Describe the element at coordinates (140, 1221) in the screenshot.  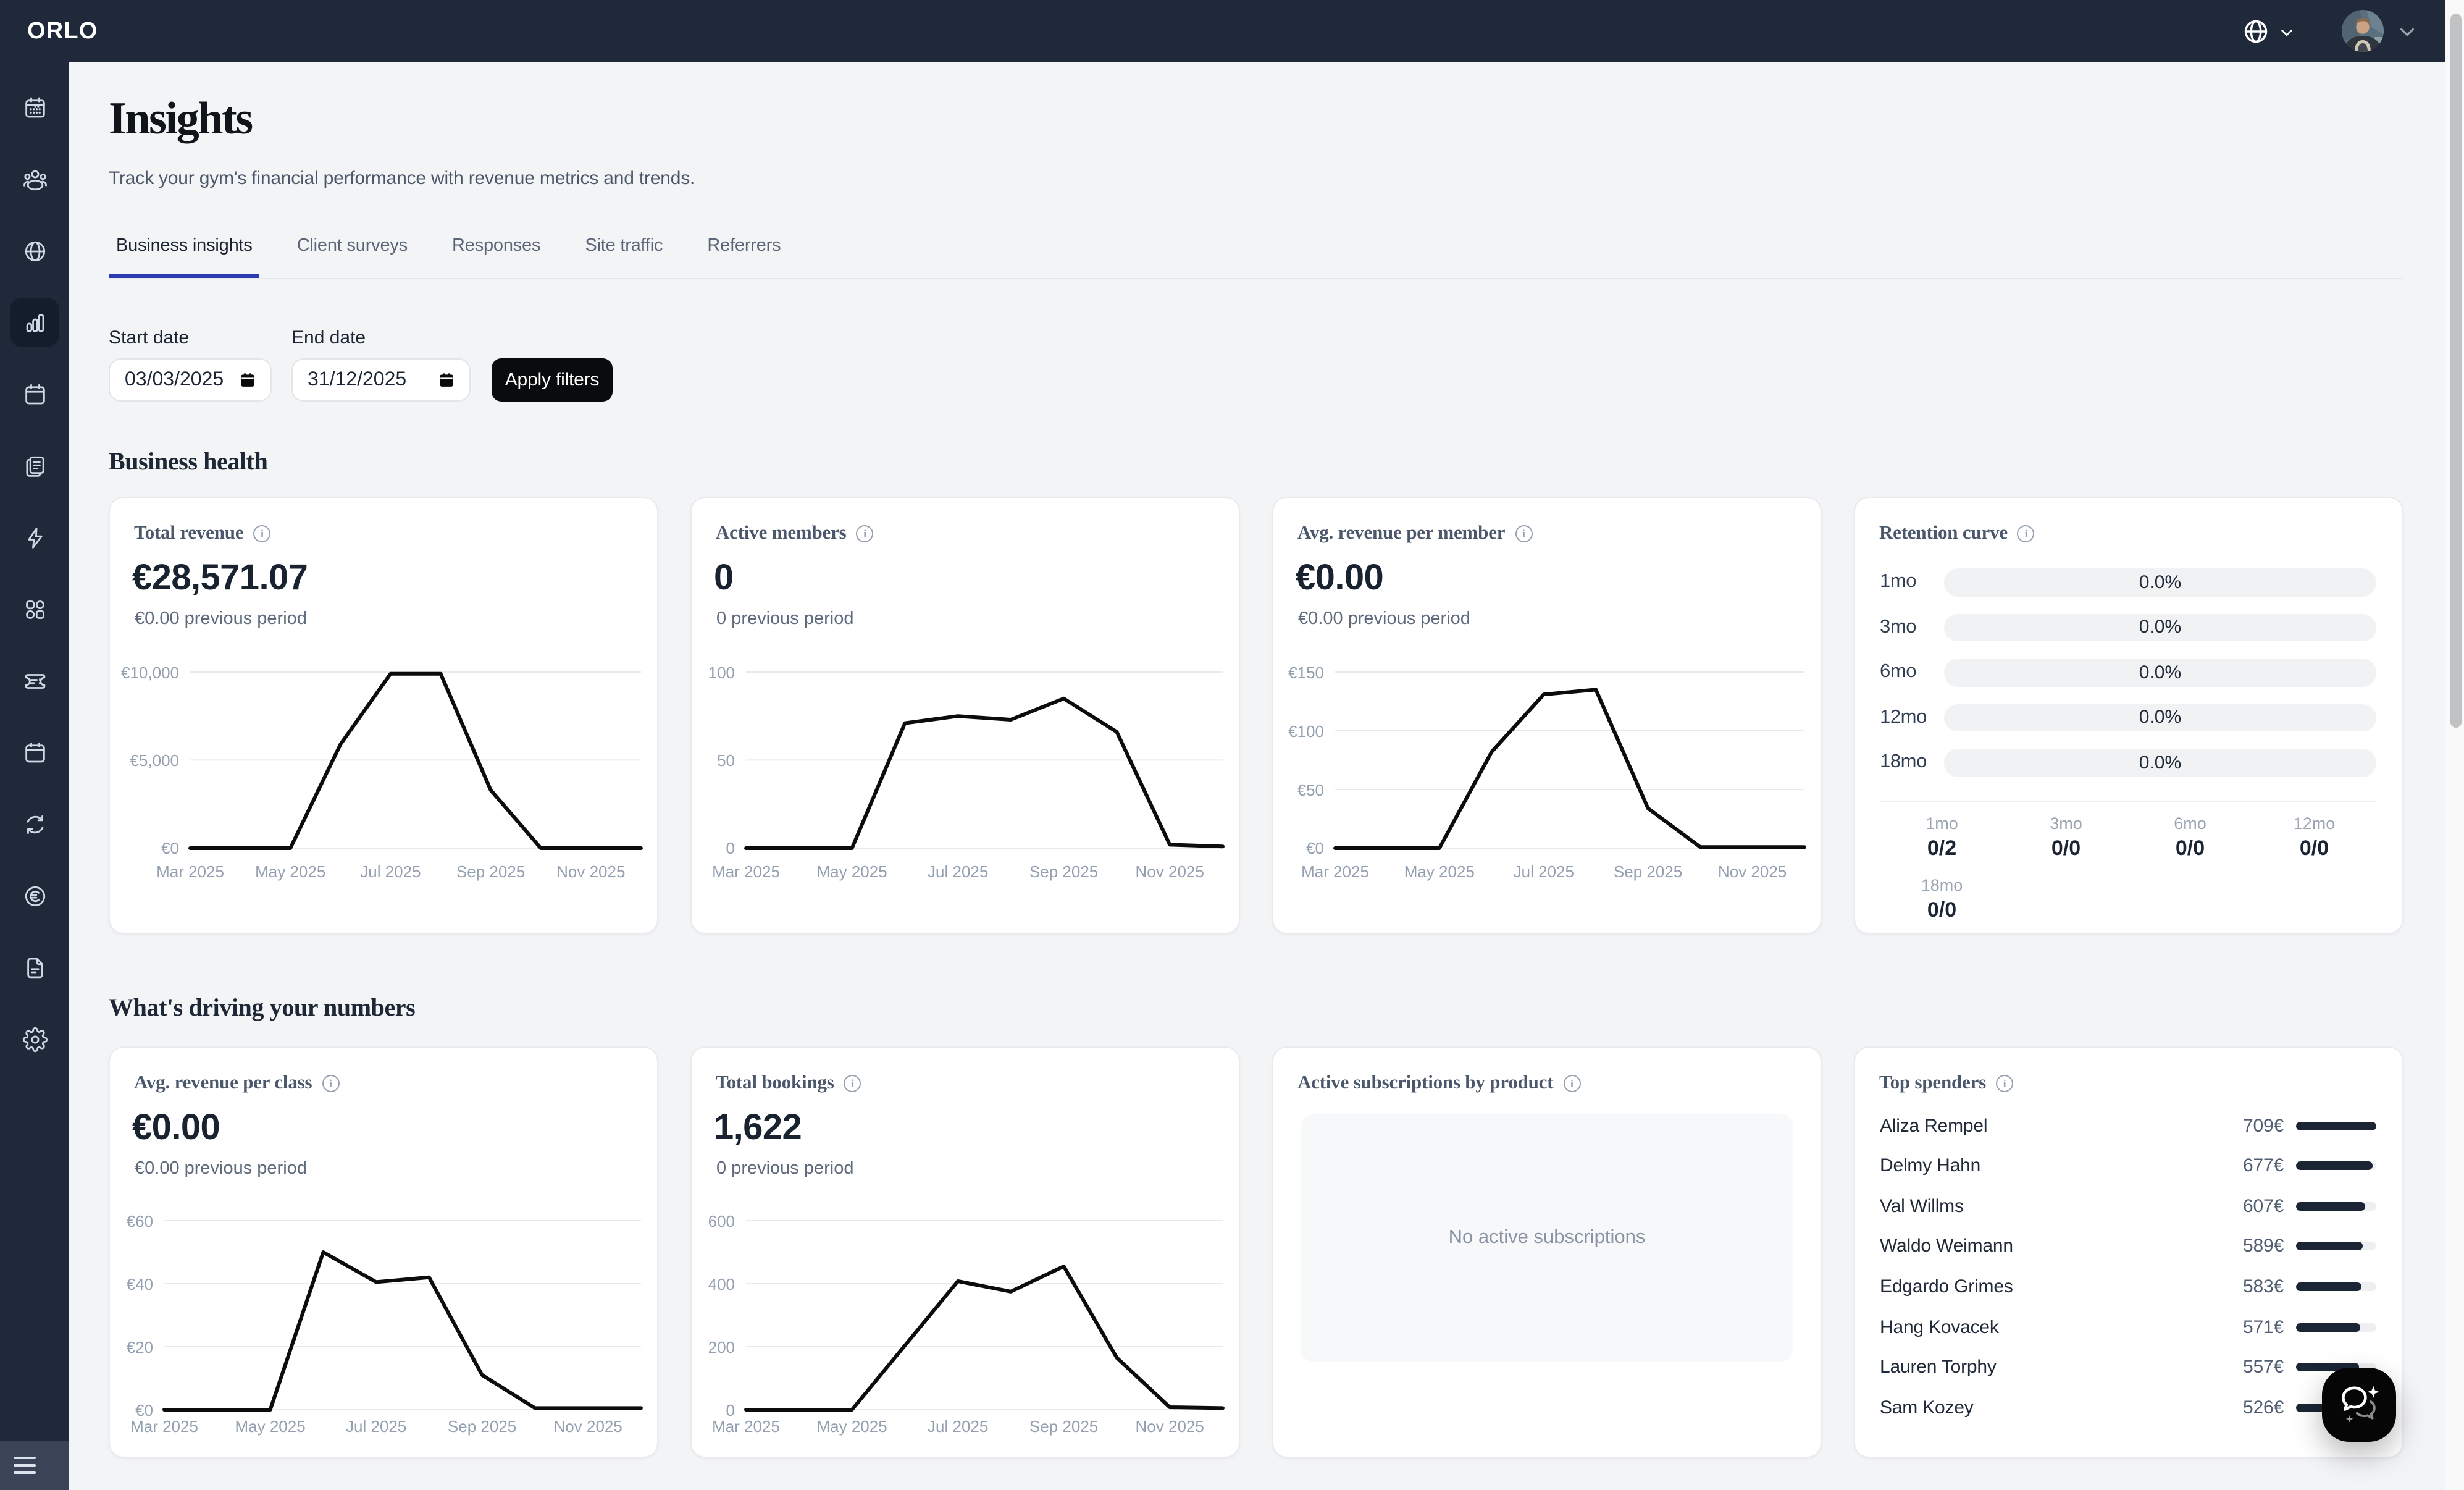
I see `svg-text: €60` at that location.